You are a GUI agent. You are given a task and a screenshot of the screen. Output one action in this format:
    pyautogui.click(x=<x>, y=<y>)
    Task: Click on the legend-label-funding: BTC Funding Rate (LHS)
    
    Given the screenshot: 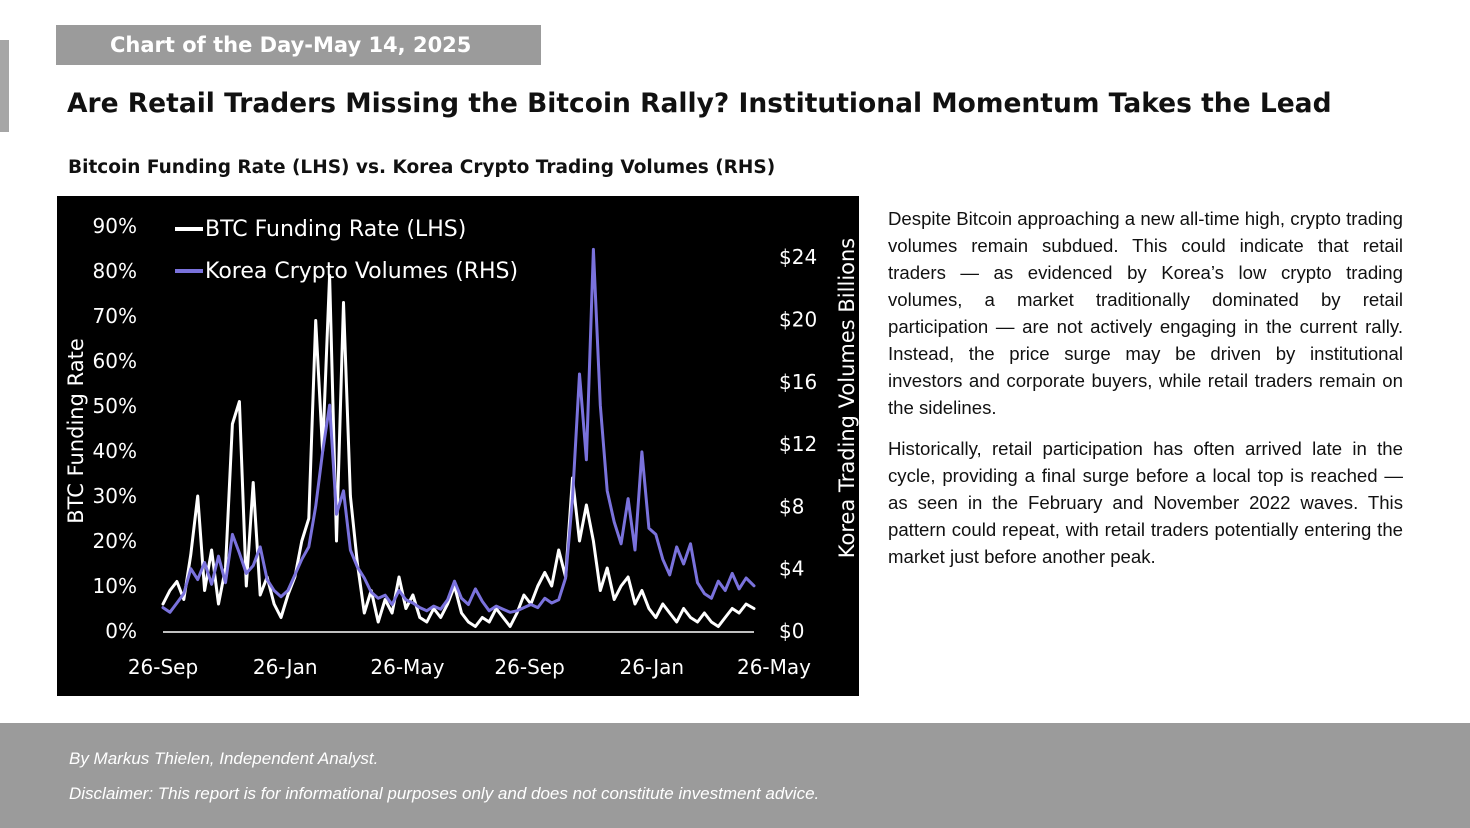 What is the action you would take?
    pyautogui.click(x=335, y=229)
    